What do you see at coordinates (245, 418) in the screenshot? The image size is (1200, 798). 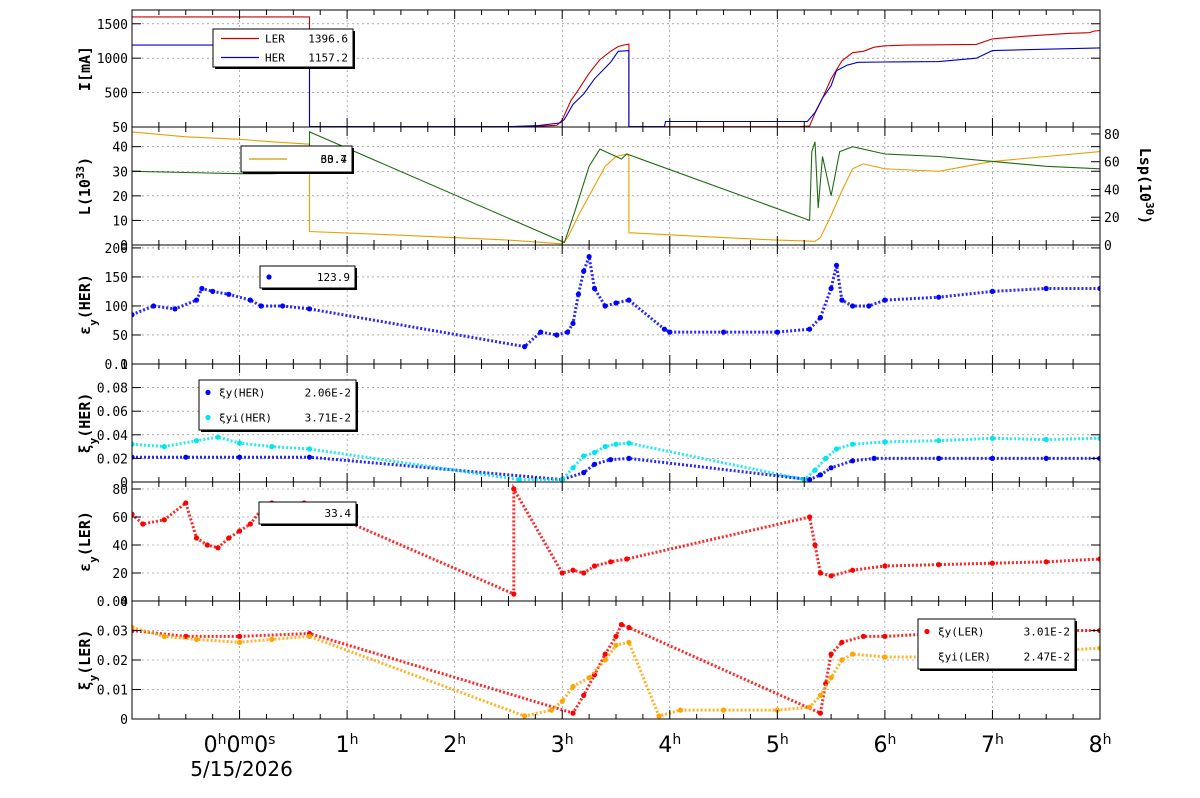 I see `legend-name: ξyi(HER)` at bounding box center [245, 418].